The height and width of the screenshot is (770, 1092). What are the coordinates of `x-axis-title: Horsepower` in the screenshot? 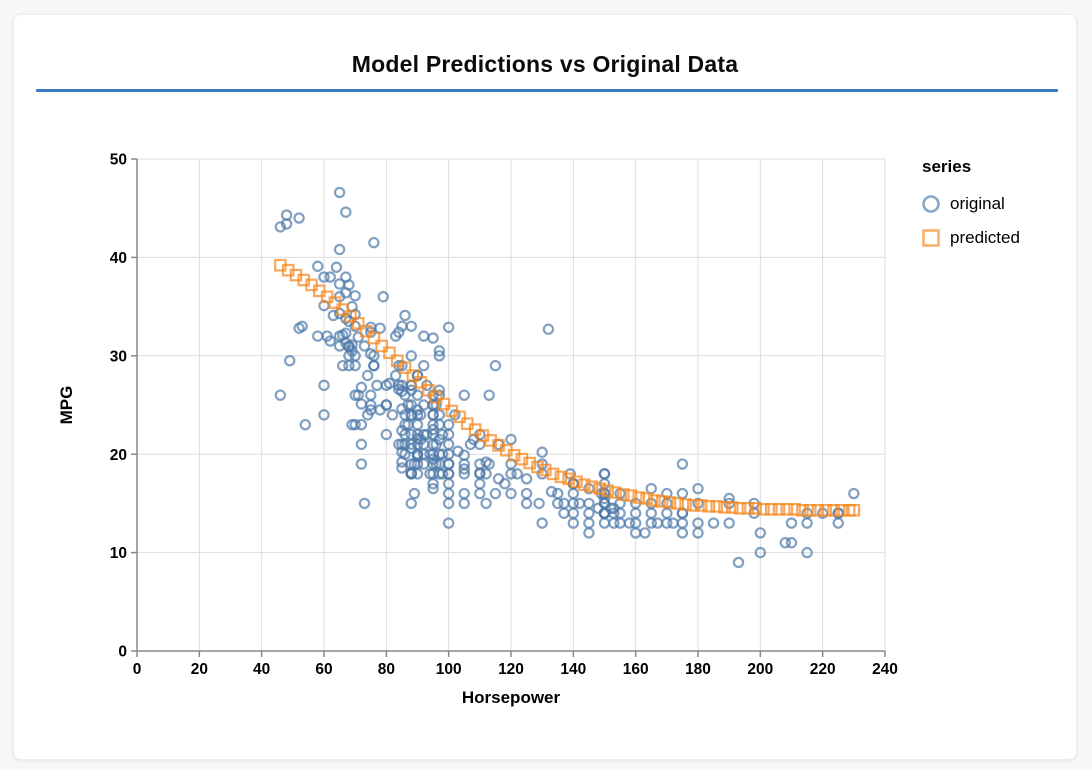 It's located at (511, 697).